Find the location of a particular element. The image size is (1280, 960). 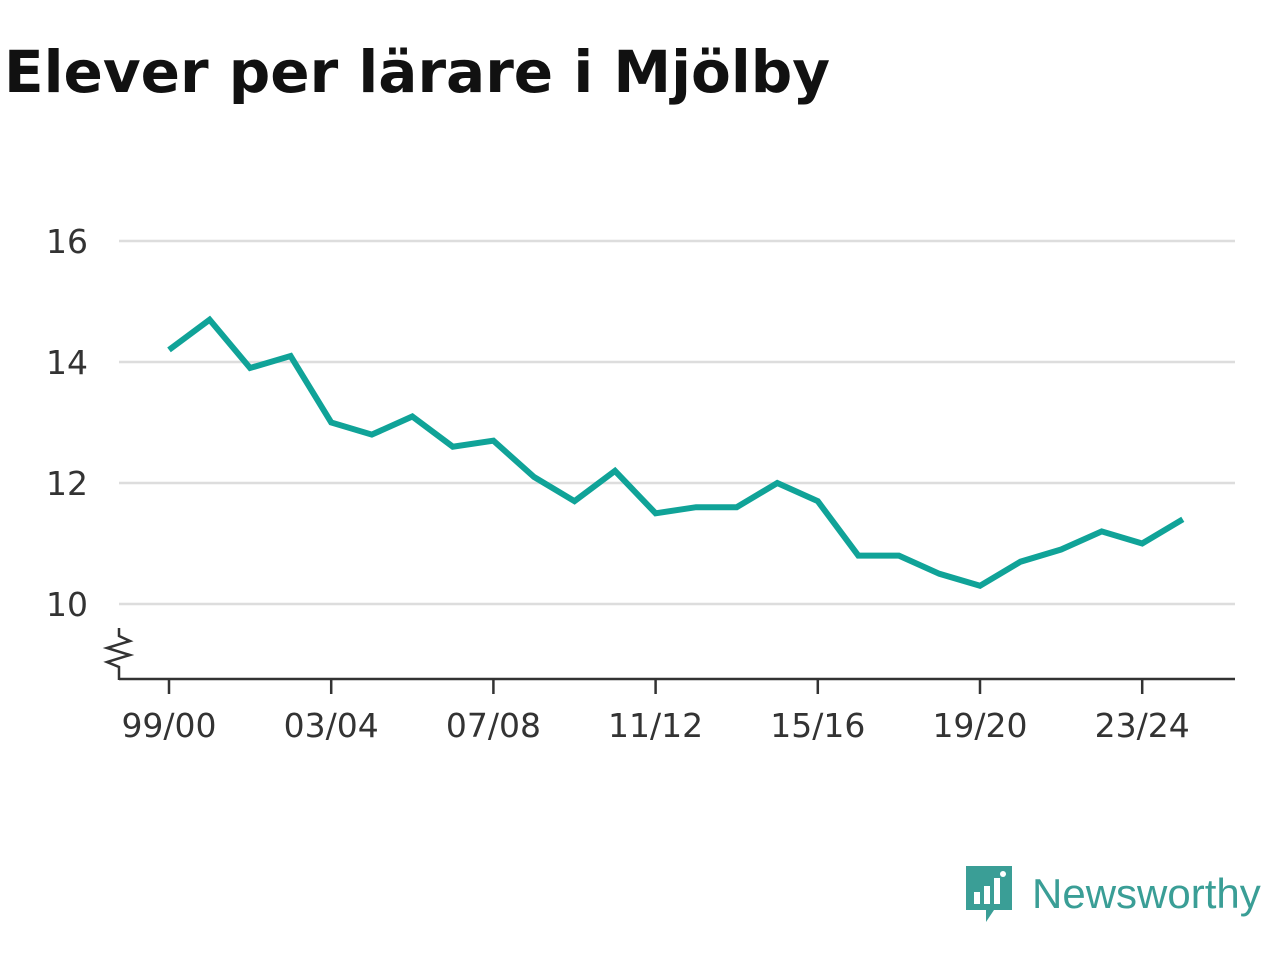

x-axis is located at coordinates (676, 678).